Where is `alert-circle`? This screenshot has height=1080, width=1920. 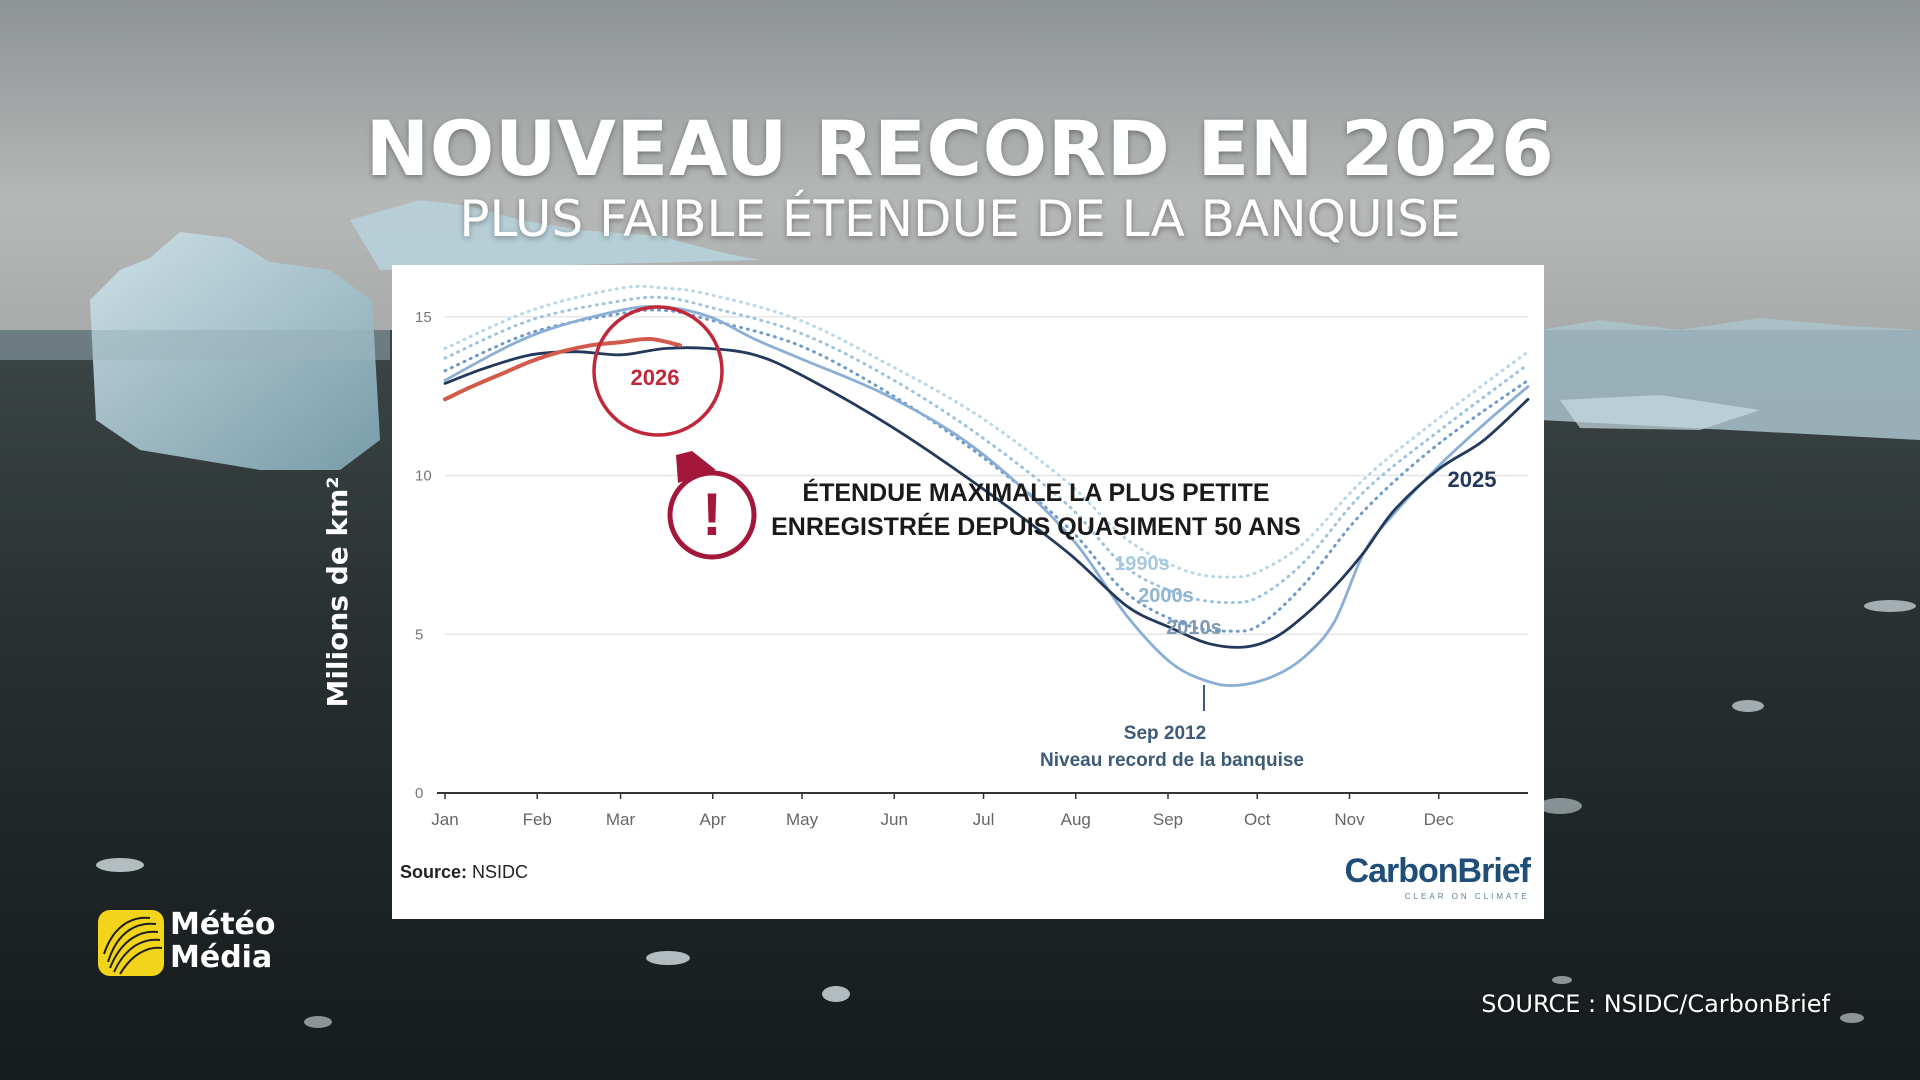
alert-circle is located at coordinates (712, 515).